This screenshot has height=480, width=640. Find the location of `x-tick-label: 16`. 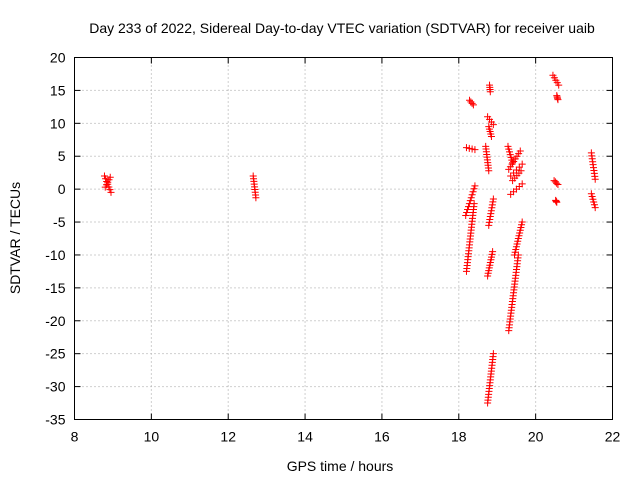

x-tick-label: 16 is located at coordinates (382, 437).